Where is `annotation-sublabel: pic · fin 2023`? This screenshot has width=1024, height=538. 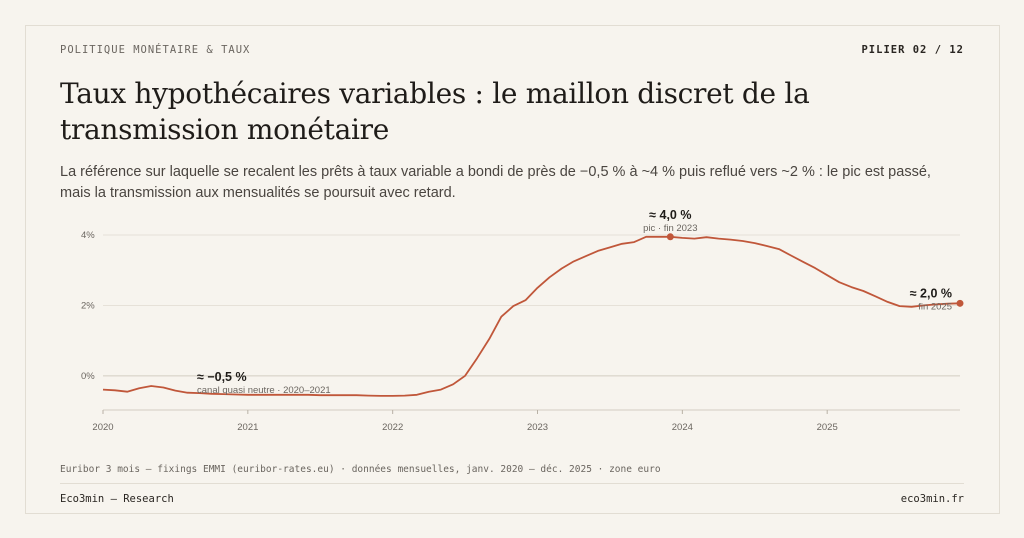 annotation-sublabel: pic · fin 2023 is located at coordinates (670, 228).